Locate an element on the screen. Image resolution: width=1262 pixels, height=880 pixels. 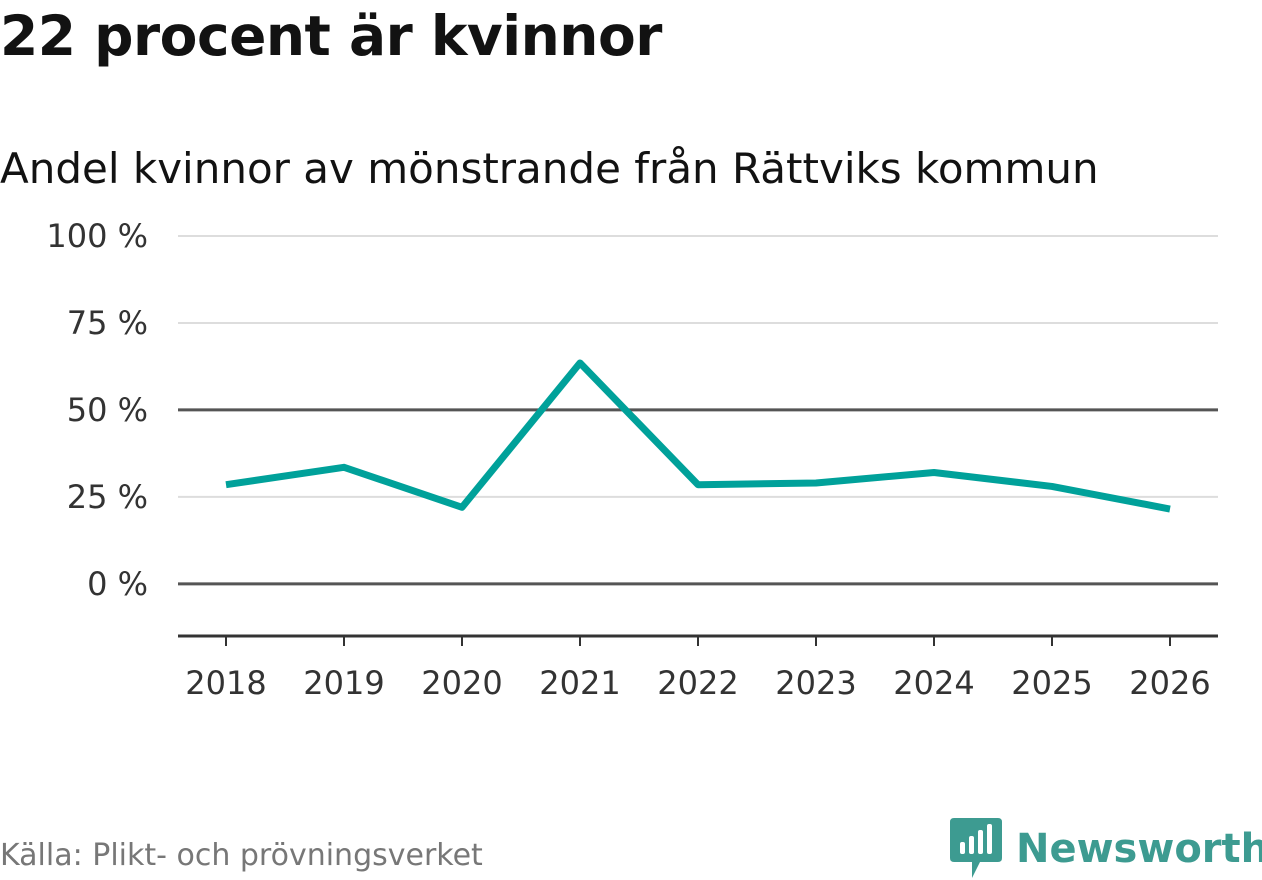
source-note: Källa: Plikt- och prövningsverket is located at coordinates (241, 855).